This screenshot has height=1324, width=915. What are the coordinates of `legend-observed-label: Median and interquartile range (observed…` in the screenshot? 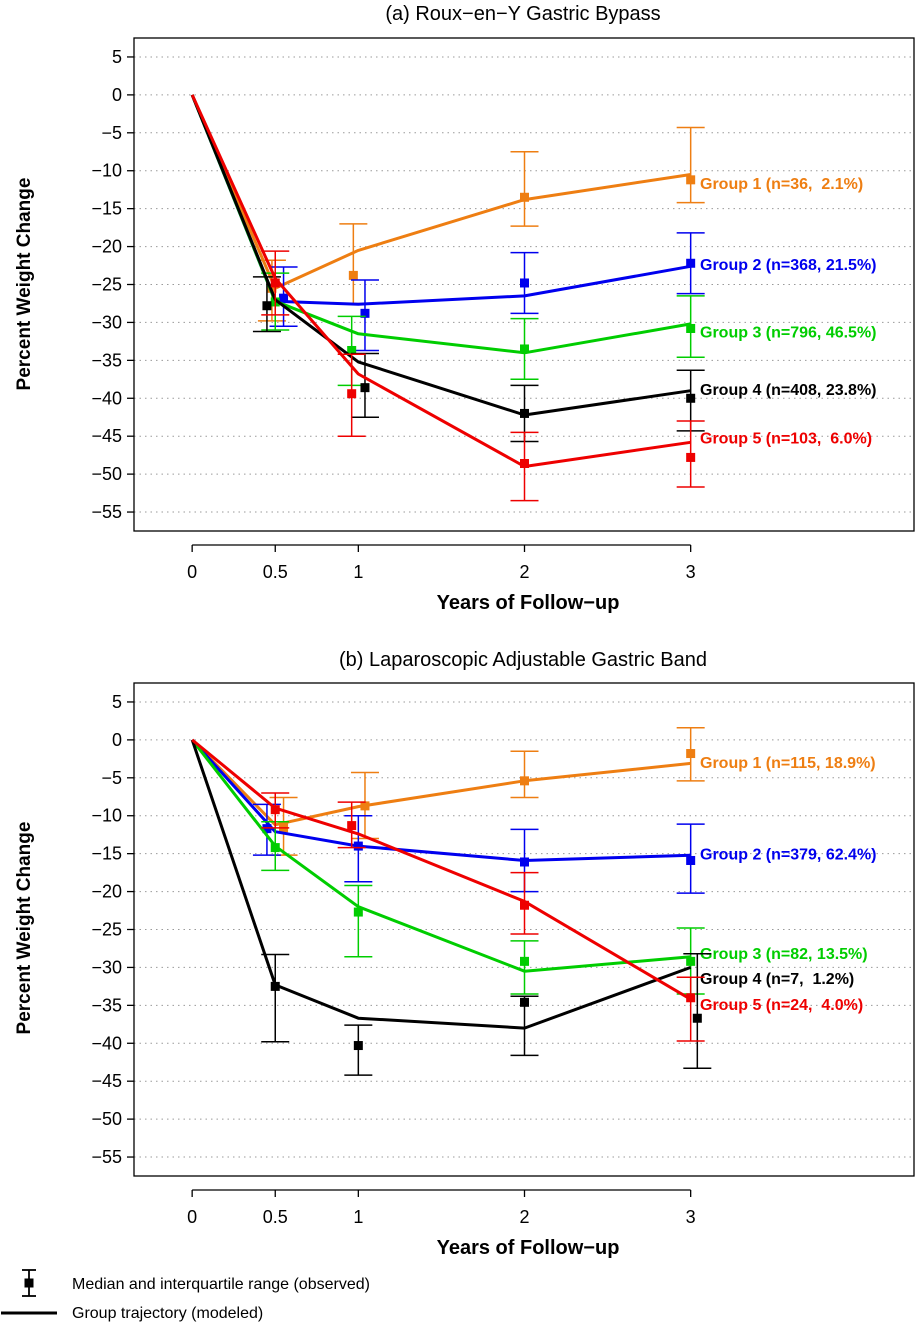 It's located at (221, 1284).